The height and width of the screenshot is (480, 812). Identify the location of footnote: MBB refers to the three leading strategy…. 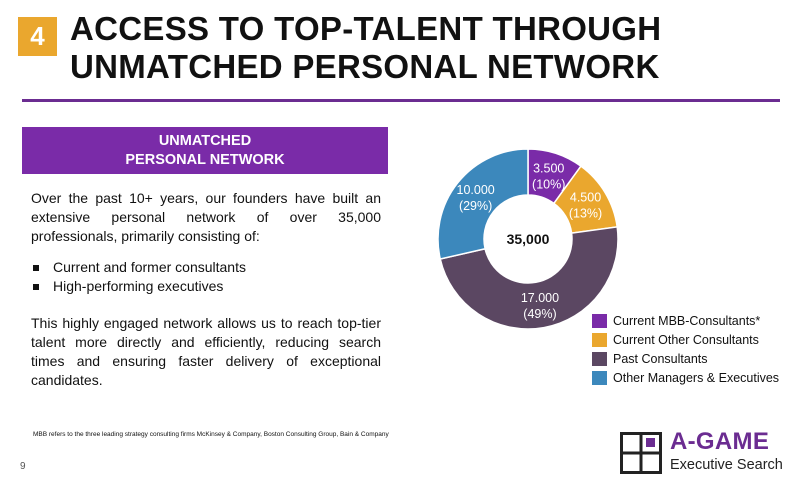
(211, 434).